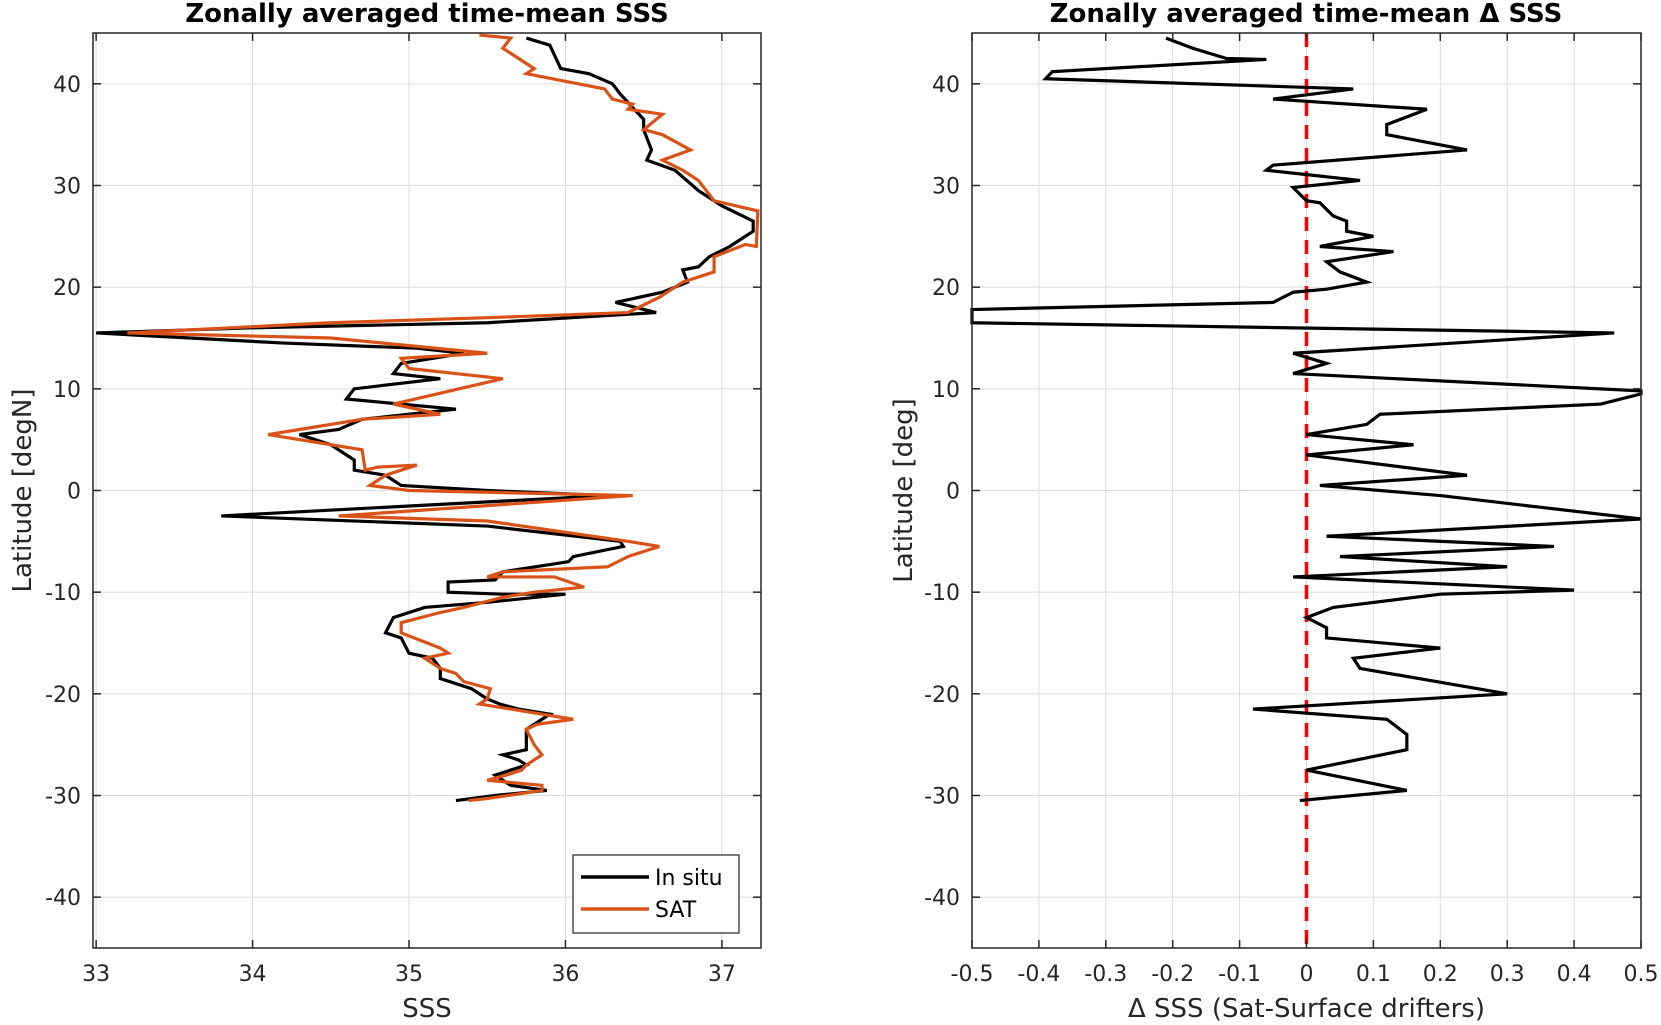  What do you see at coordinates (1641, 974) in the screenshot?
I see `right-x-tick-label: 0.5` at bounding box center [1641, 974].